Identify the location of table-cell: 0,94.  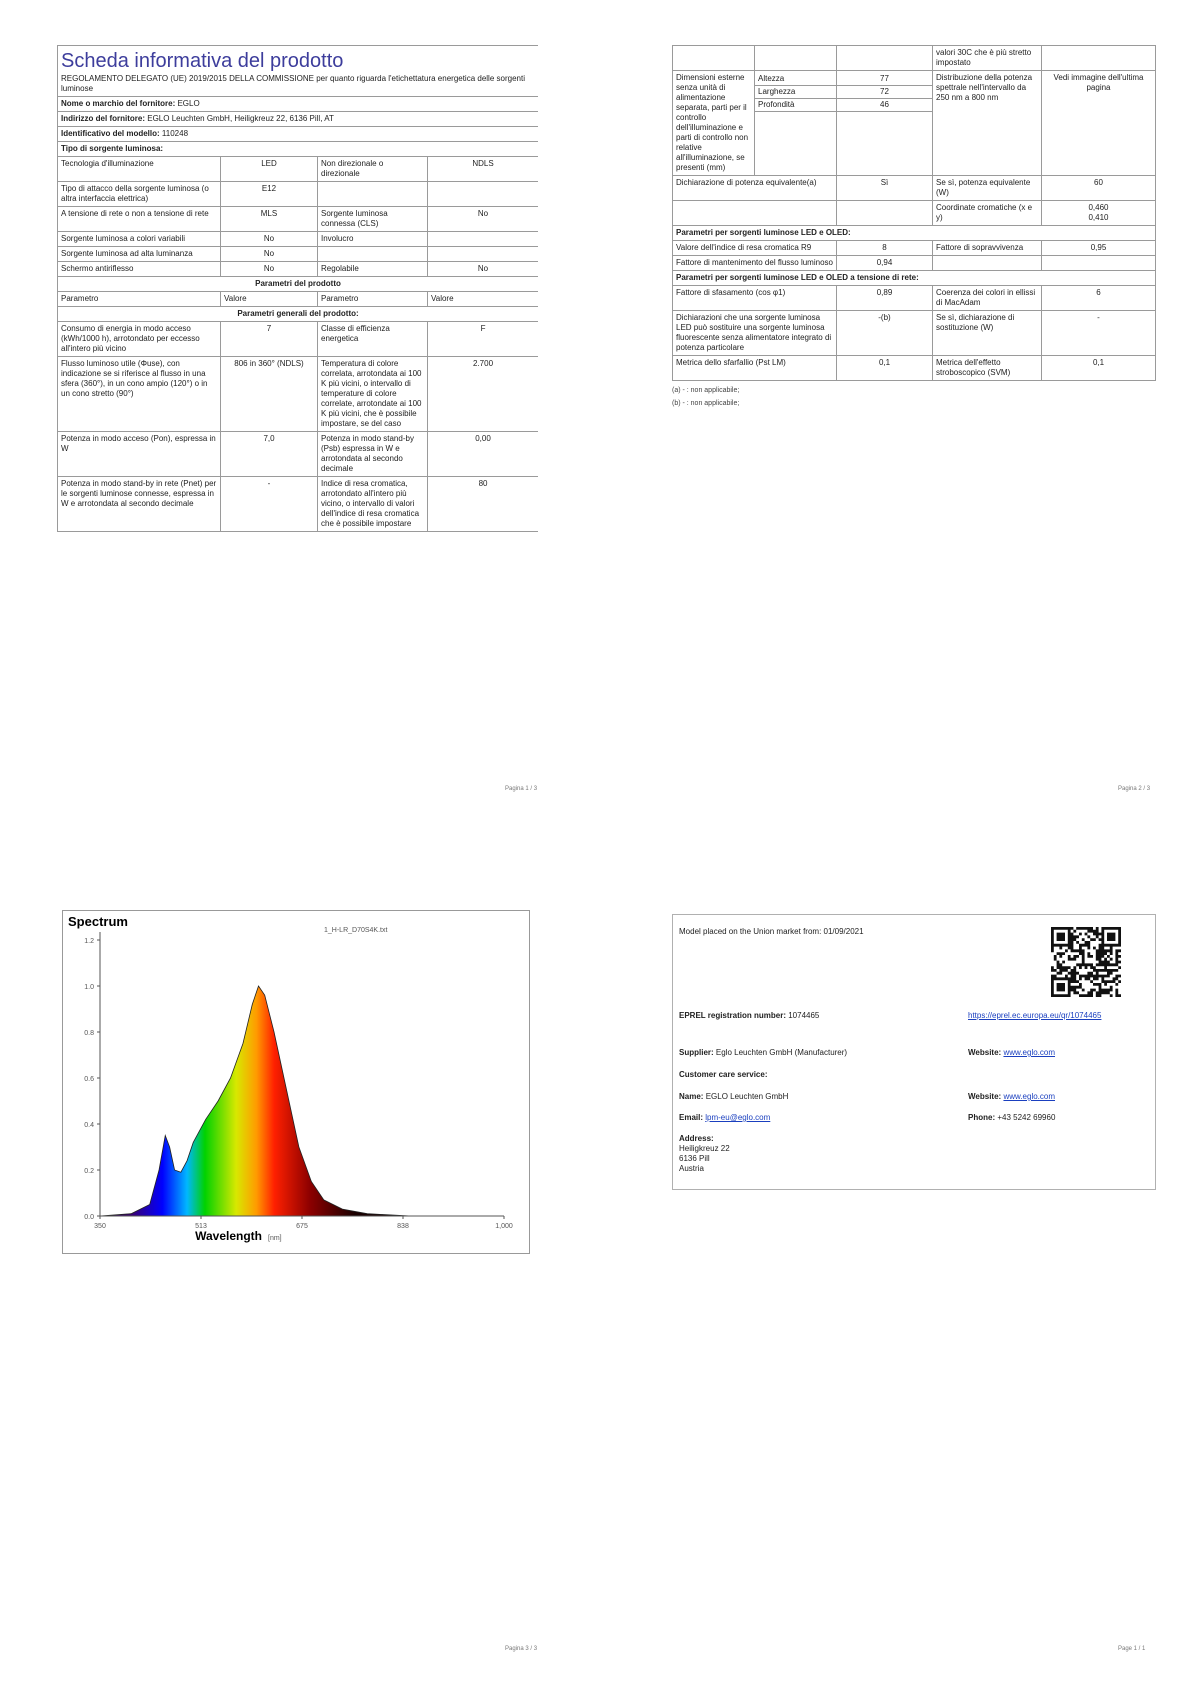
(884, 263).